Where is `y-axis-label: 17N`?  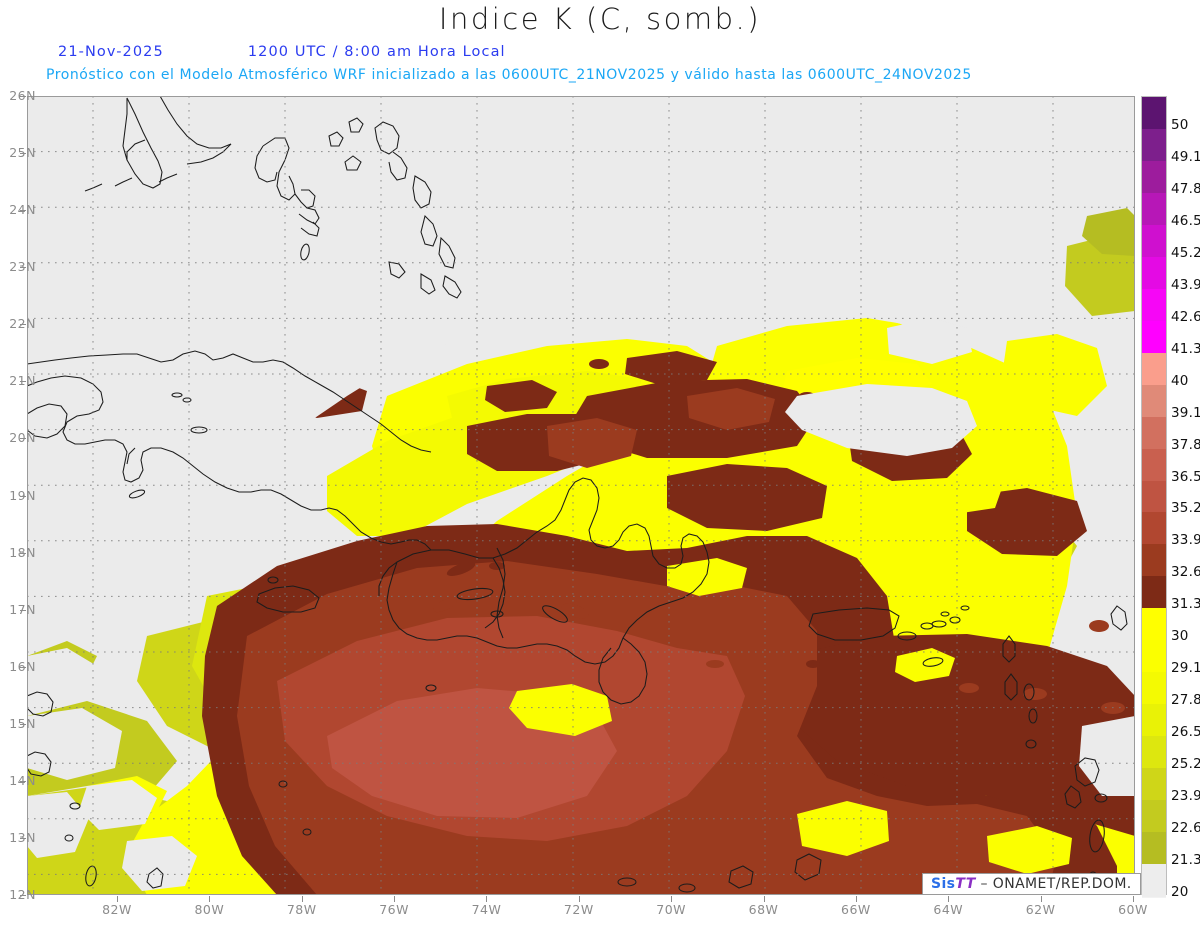
y-axis-label: 17N is located at coordinates (22, 609).